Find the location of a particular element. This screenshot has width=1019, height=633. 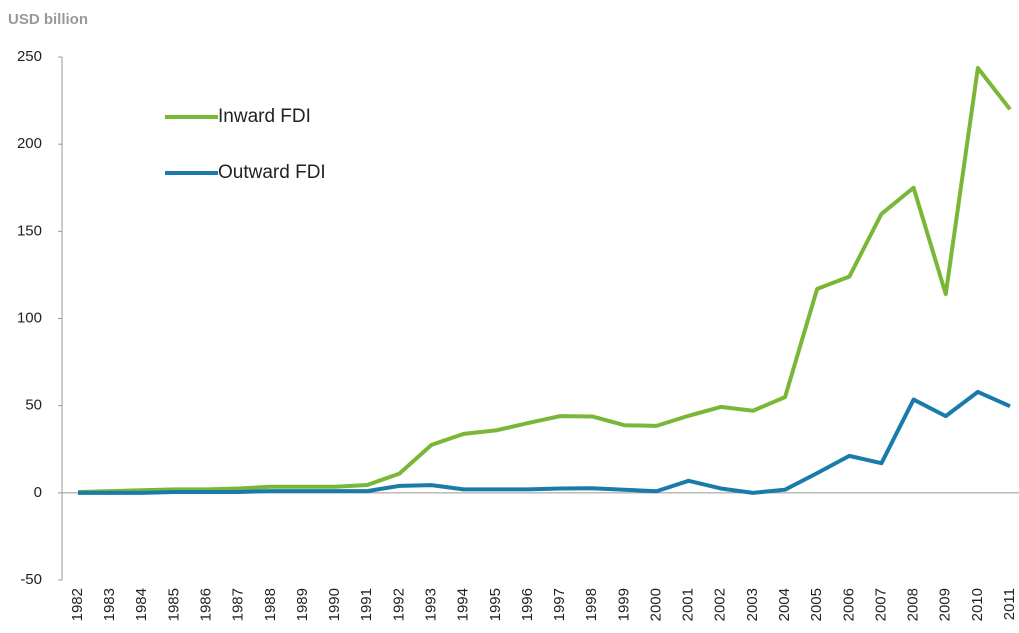

y-tick-label: 100 is located at coordinates (29, 317).